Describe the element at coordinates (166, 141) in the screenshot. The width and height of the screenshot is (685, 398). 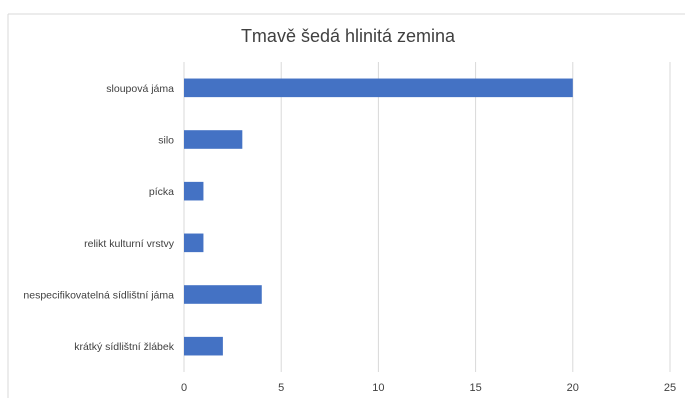
I see `category-label: silo` at that location.